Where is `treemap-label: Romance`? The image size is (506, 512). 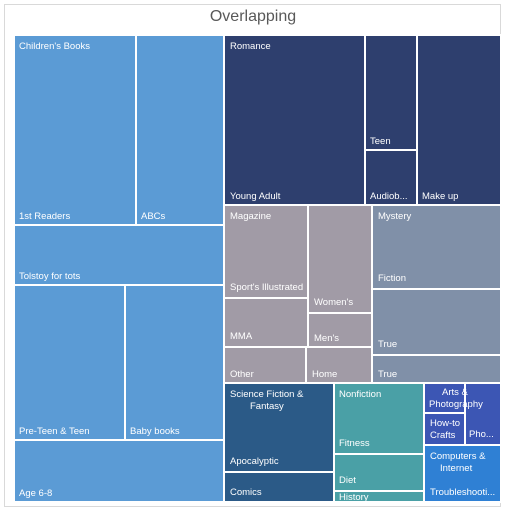
treemap-label: Romance is located at coordinates (250, 46).